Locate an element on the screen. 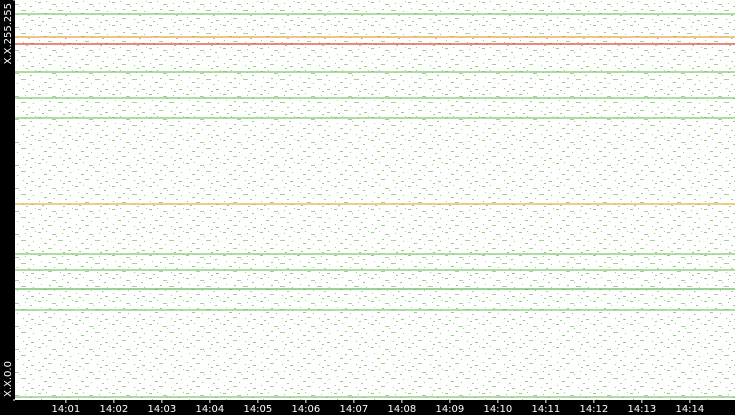  y-tick-label: X.X.255.255 is located at coordinates (8, 33).